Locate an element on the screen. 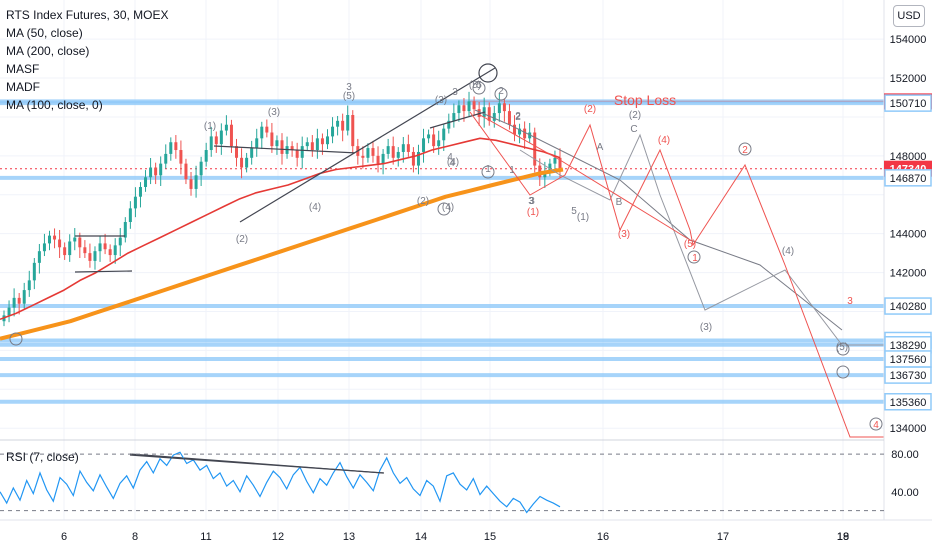  wave-label-red: (4) is located at coordinates (664, 140).